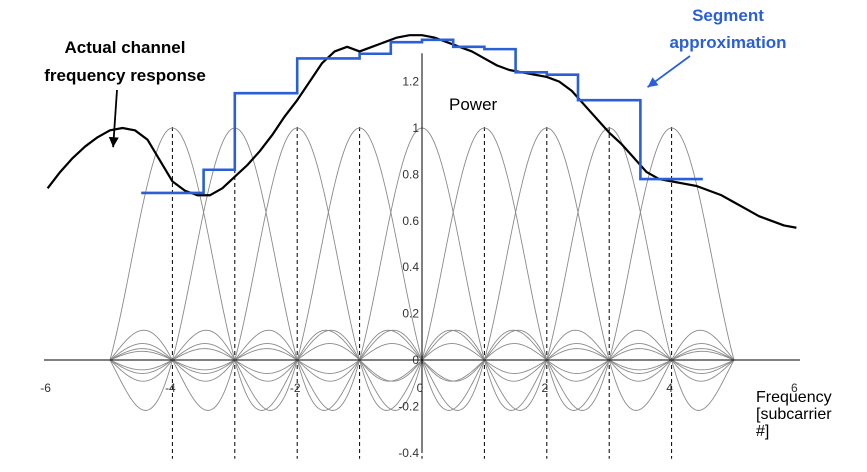 The height and width of the screenshot is (472, 867). Describe the element at coordinates (410, 314) in the screenshot. I see `y-tick-label: 0.2` at that location.